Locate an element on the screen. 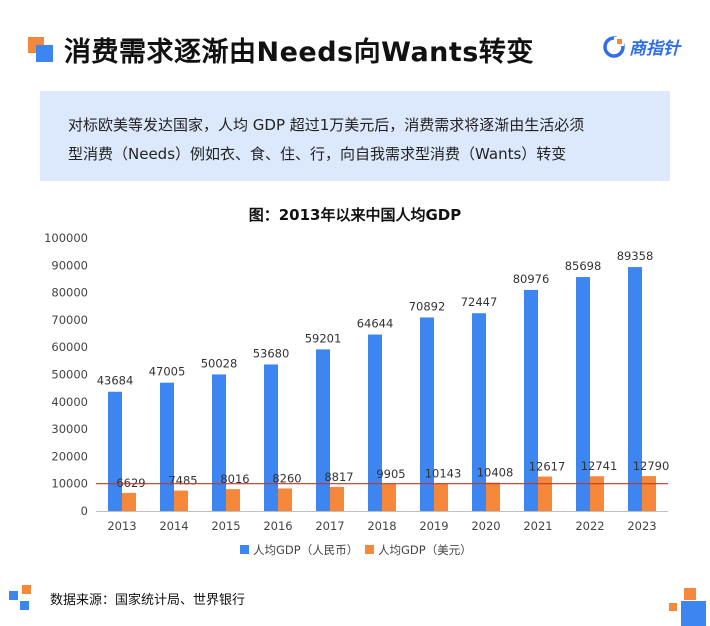 Image resolution: width=710 pixels, height=626 pixels. x-tick-label-2013: 2013 is located at coordinates (121, 526).